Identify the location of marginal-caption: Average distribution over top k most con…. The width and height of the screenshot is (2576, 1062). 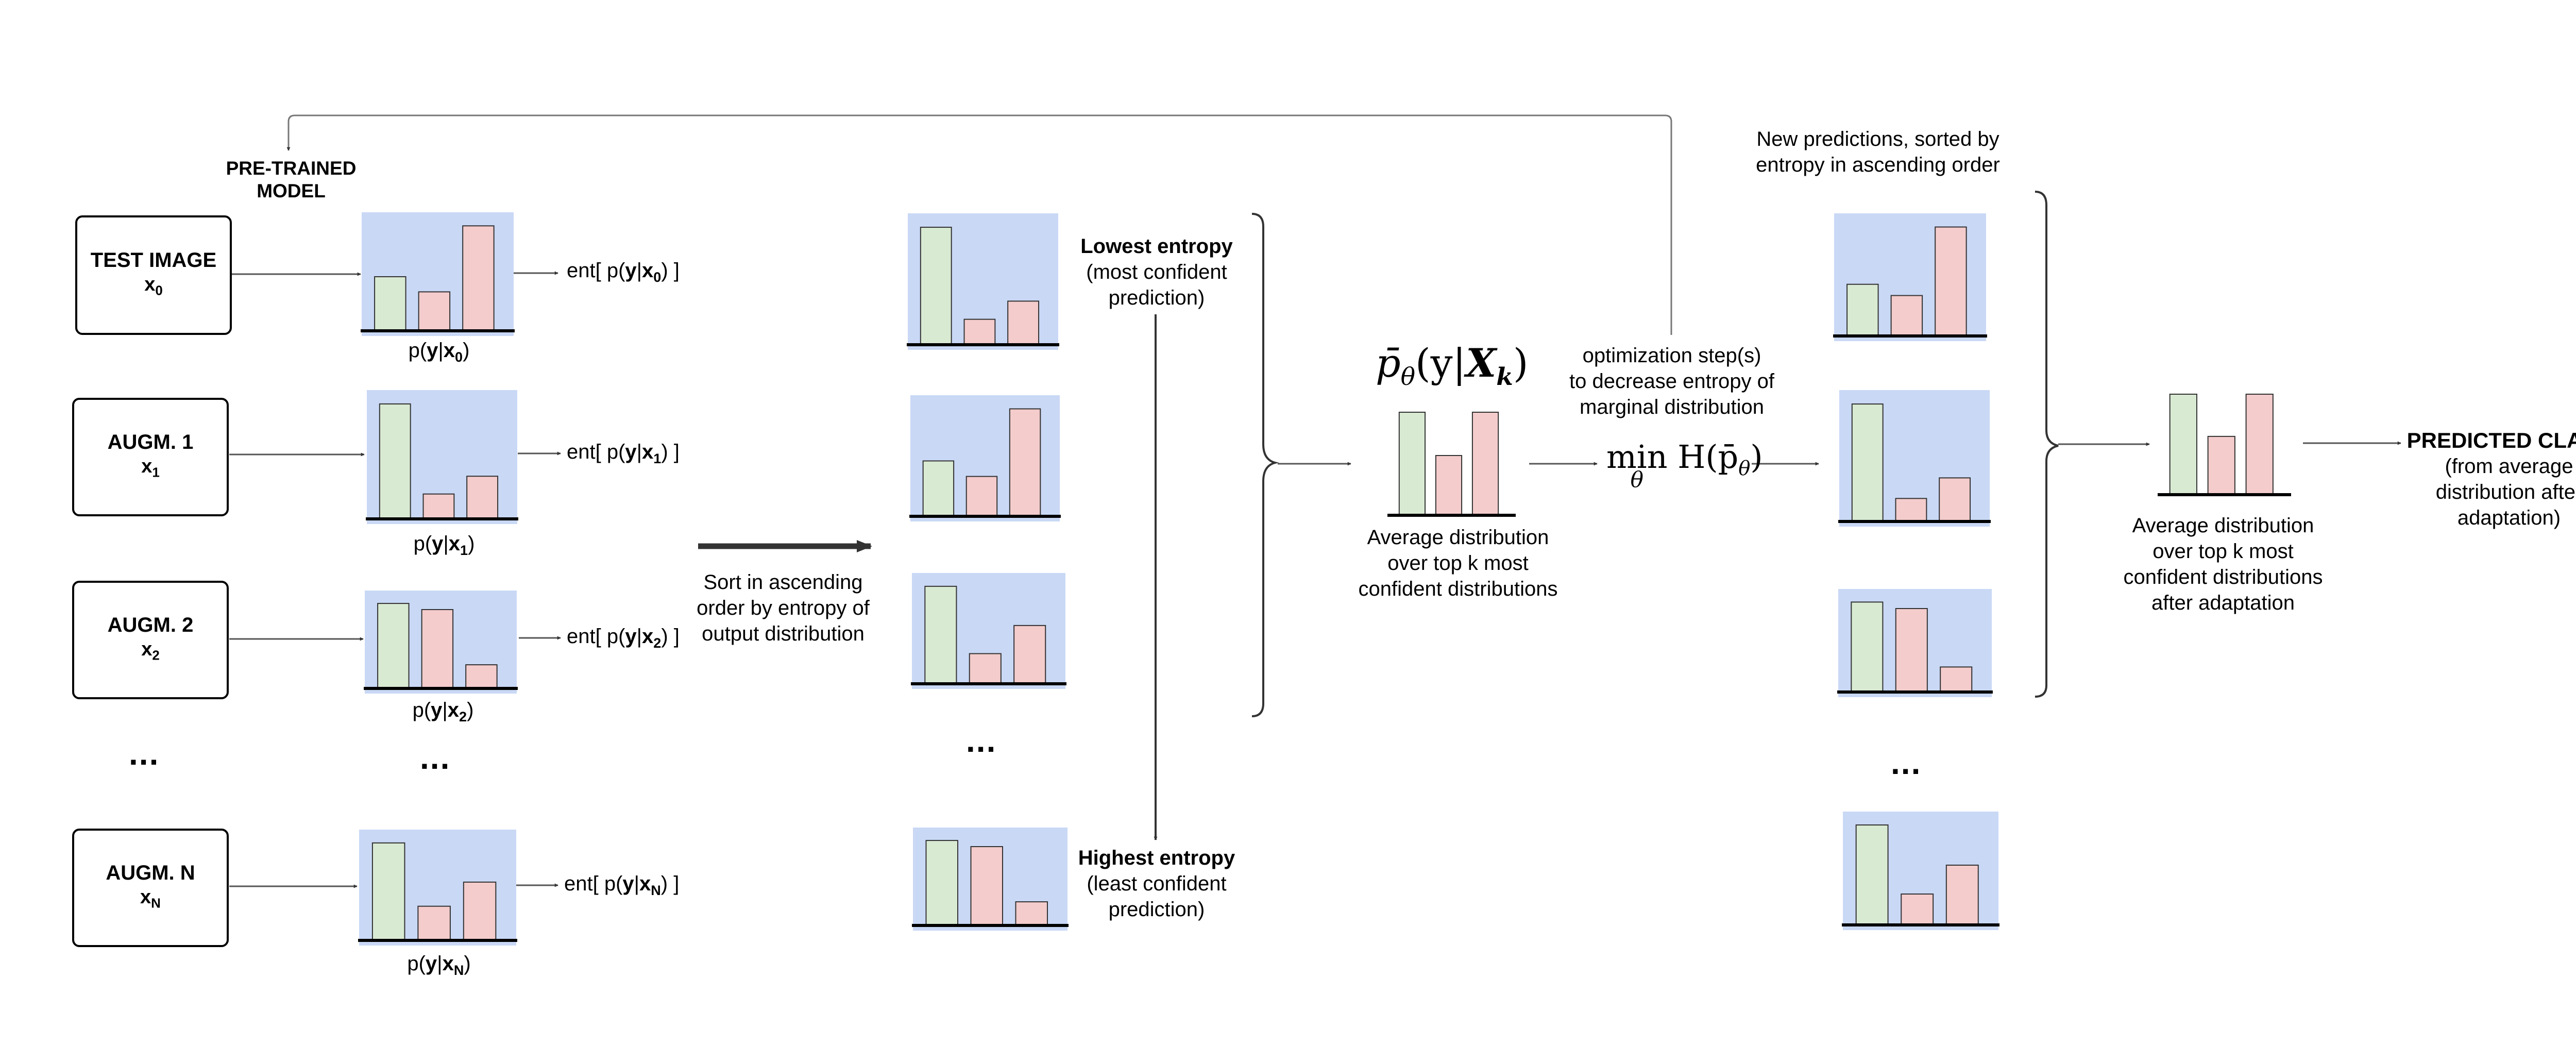
(1458, 563).